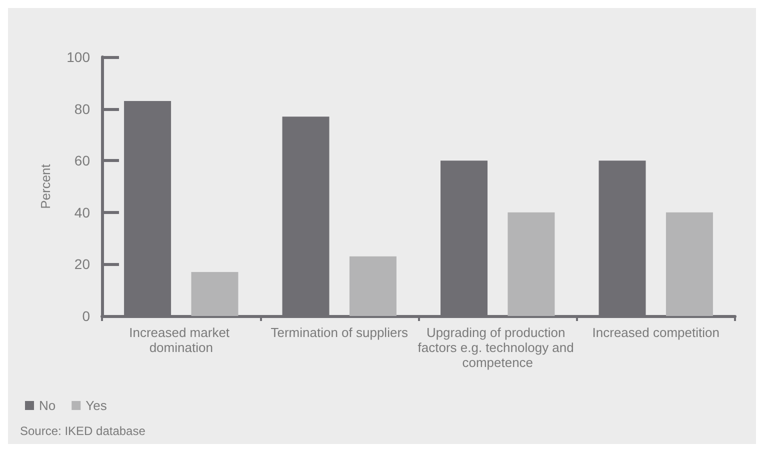 The width and height of the screenshot is (764, 452). Describe the element at coordinates (83, 431) in the screenshot. I see `source-note: Source: IKED database` at that location.